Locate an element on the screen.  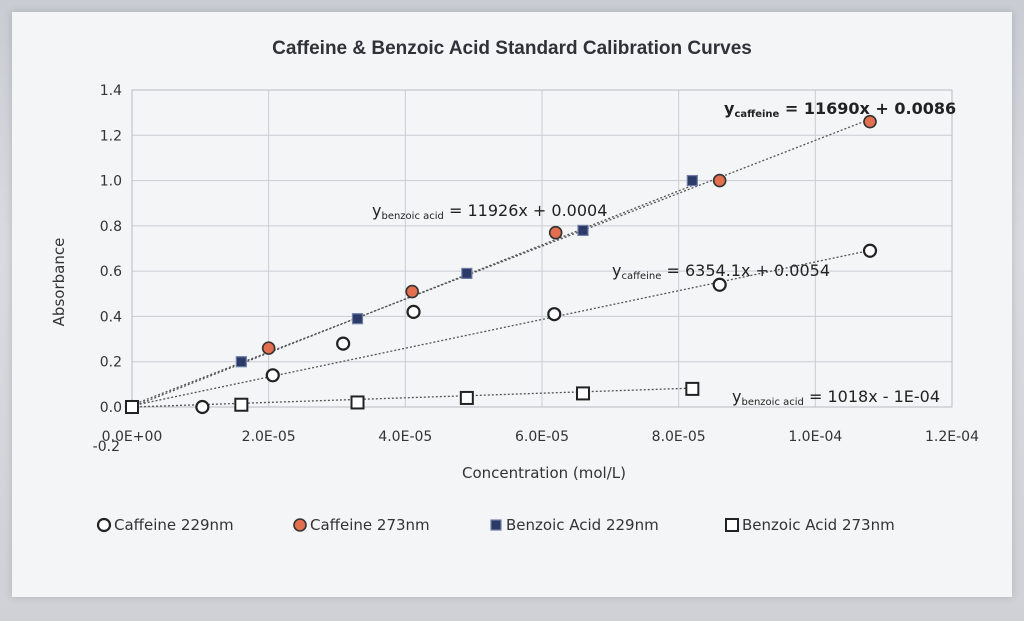
x-tick-label: 4.0E-05 is located at coordinates (405, 437).